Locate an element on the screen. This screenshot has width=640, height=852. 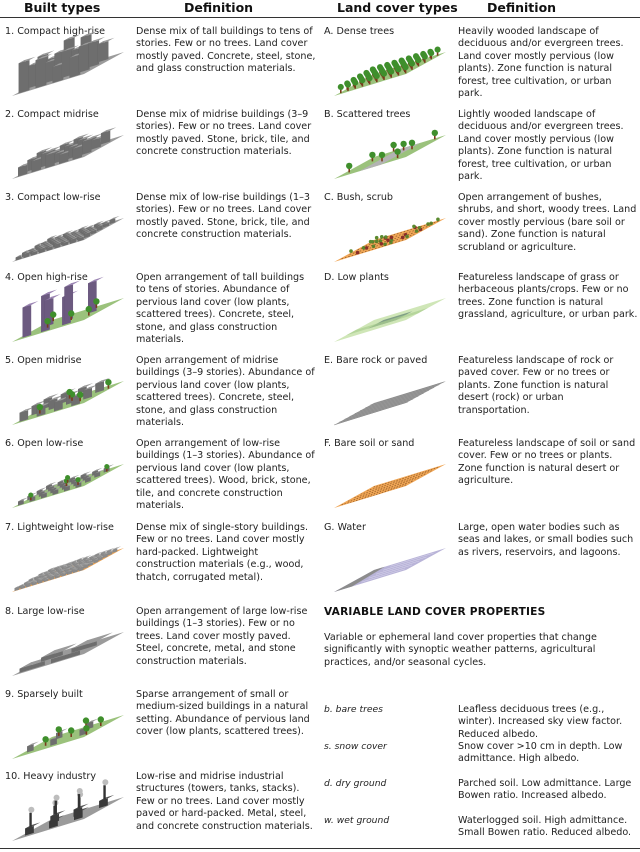
variable-property-label: s. snow cover is located at coordinates (355, 746).